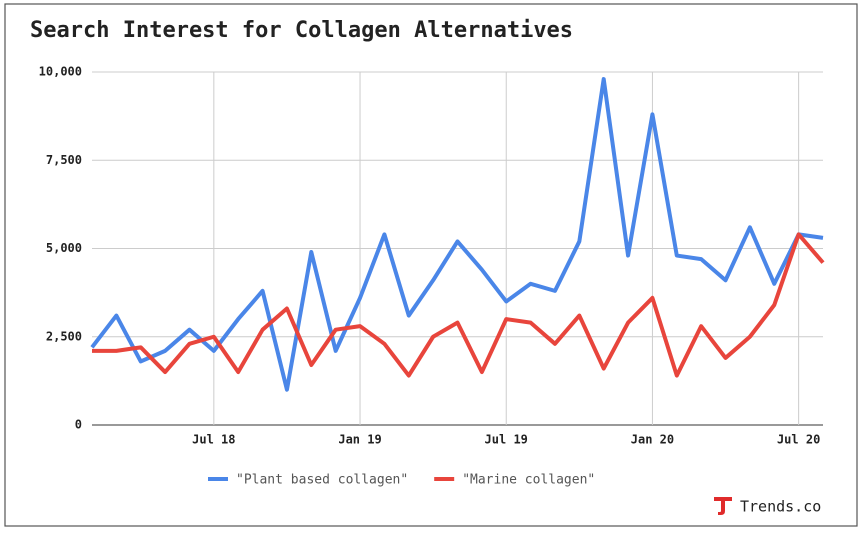 The height and width of the screenshot is (538, 866). I want to click on x-tick-label: Jan 19, so click(359, 440).